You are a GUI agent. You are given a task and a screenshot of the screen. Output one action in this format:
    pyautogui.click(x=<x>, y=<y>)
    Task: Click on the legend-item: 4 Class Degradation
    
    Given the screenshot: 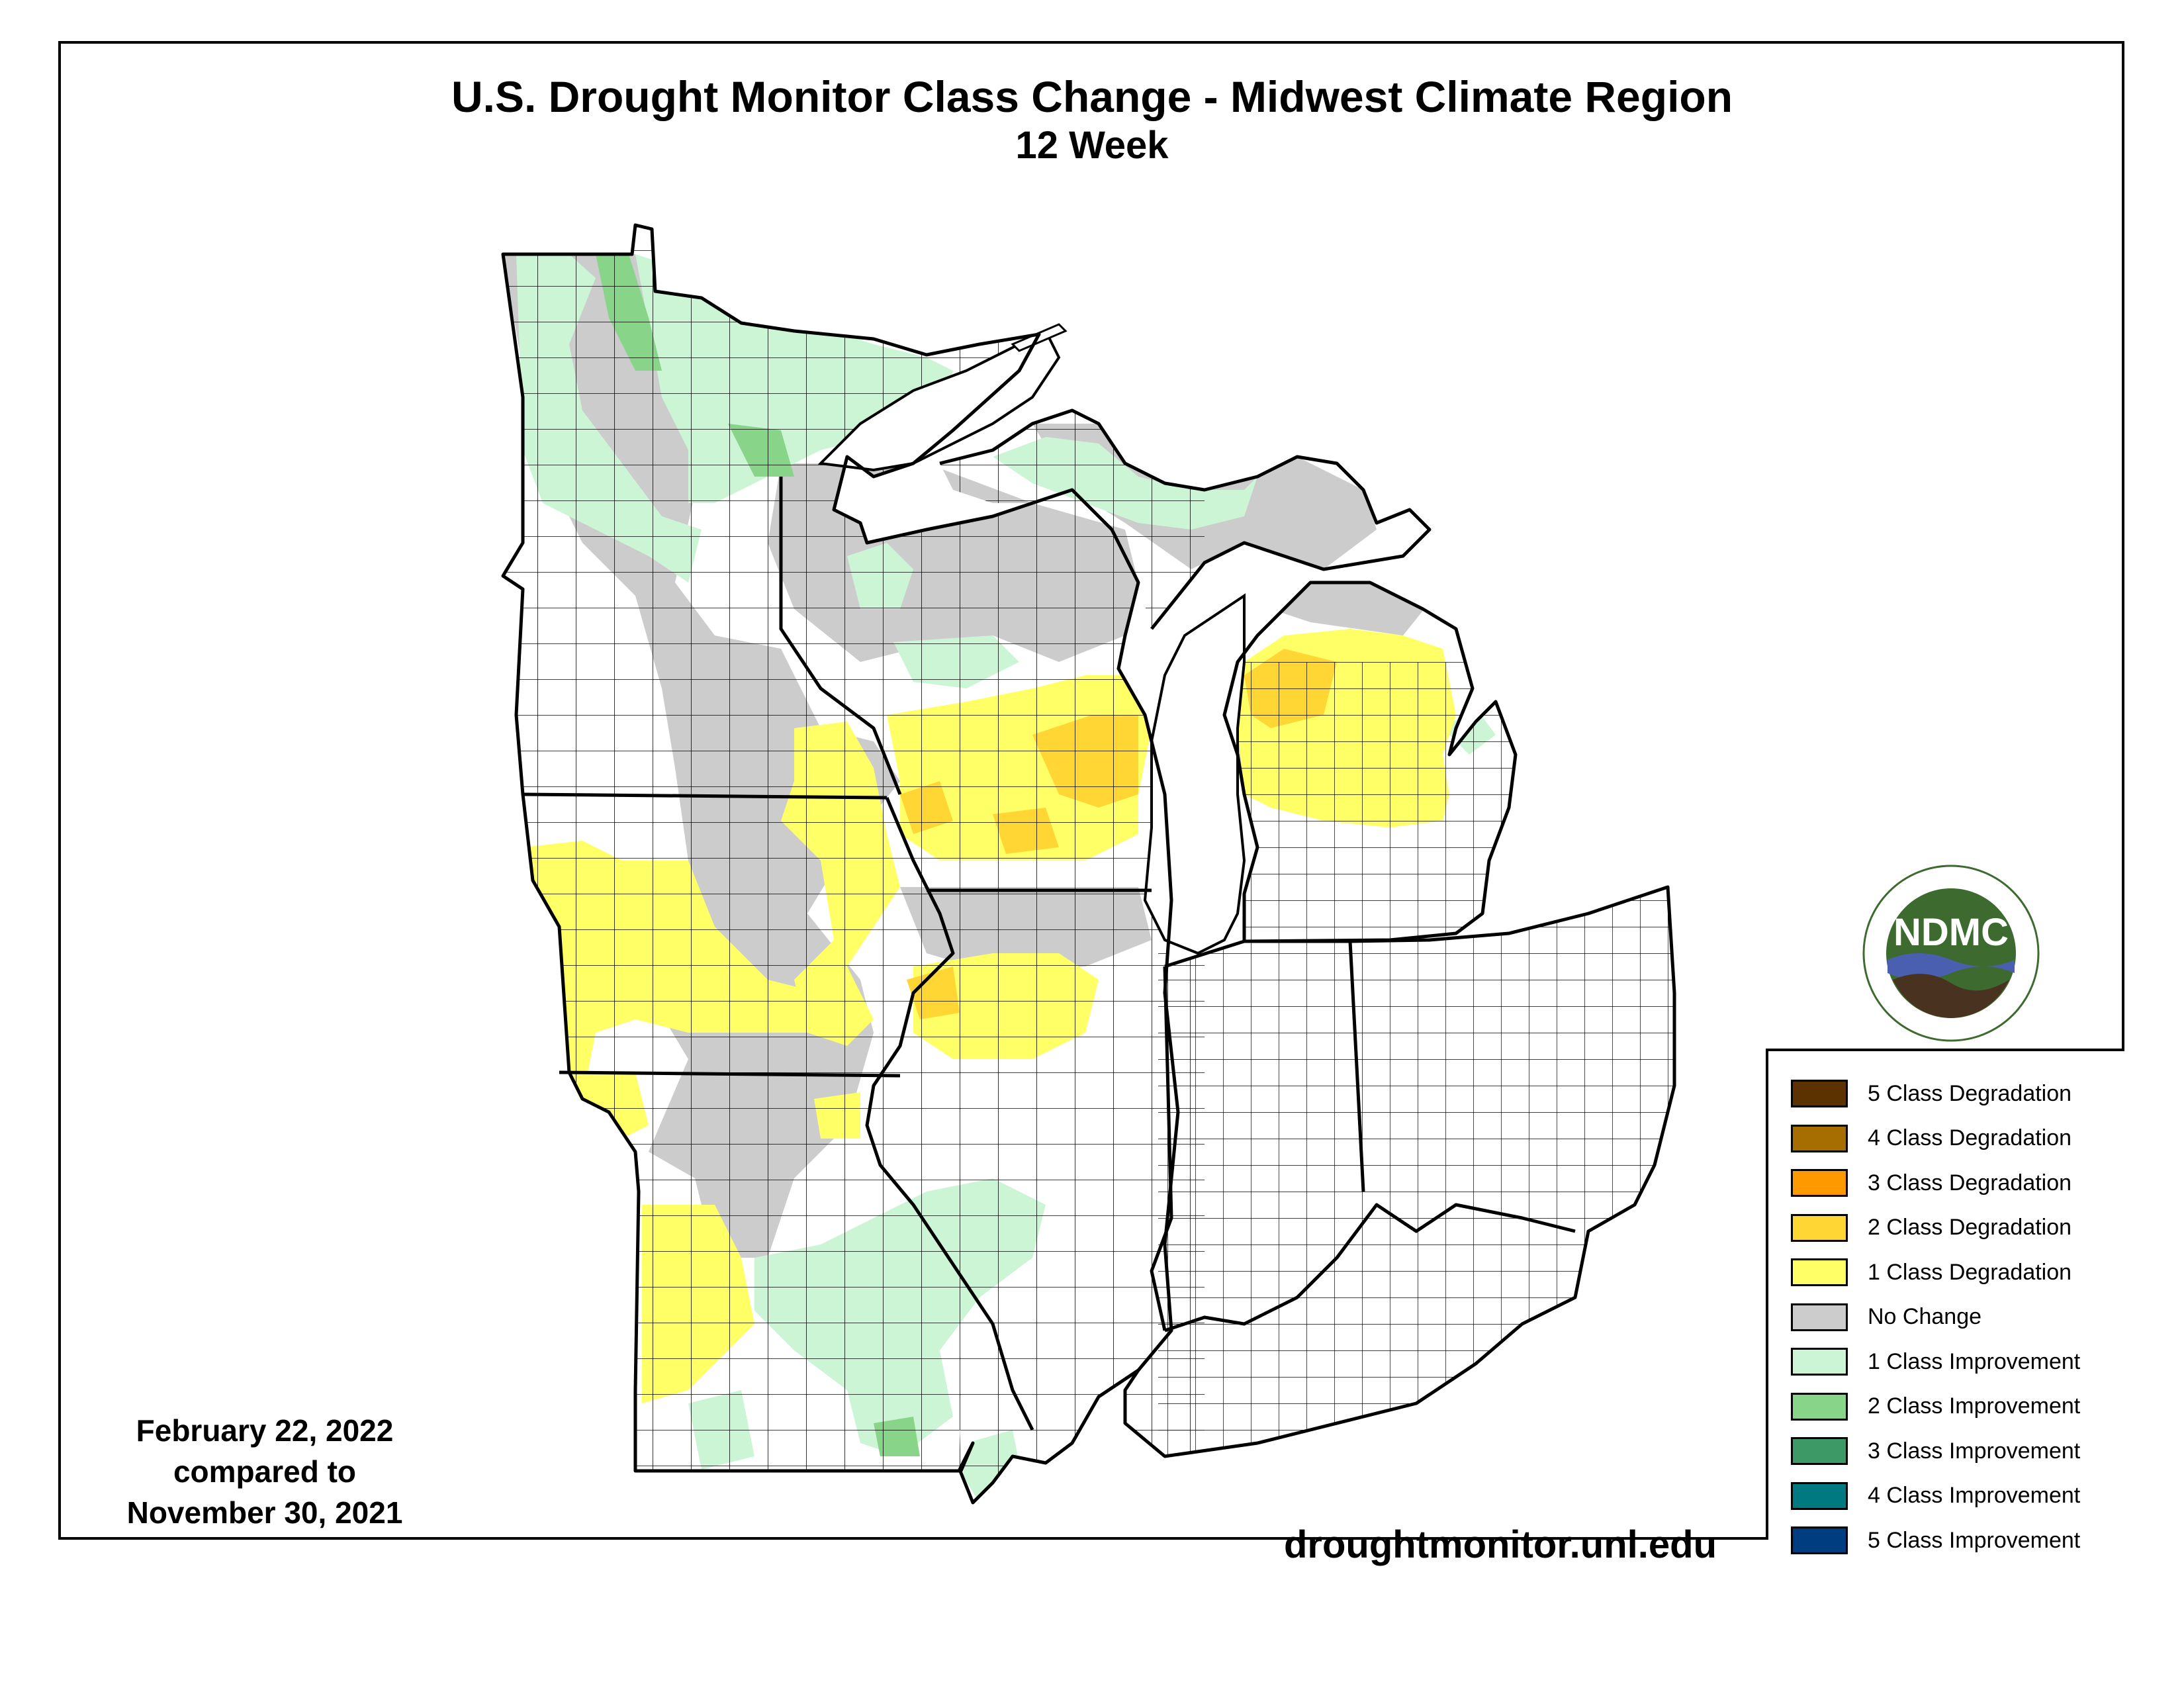 What is the action you would take?
    pyautogui.click(x=1931, y=1138)
    